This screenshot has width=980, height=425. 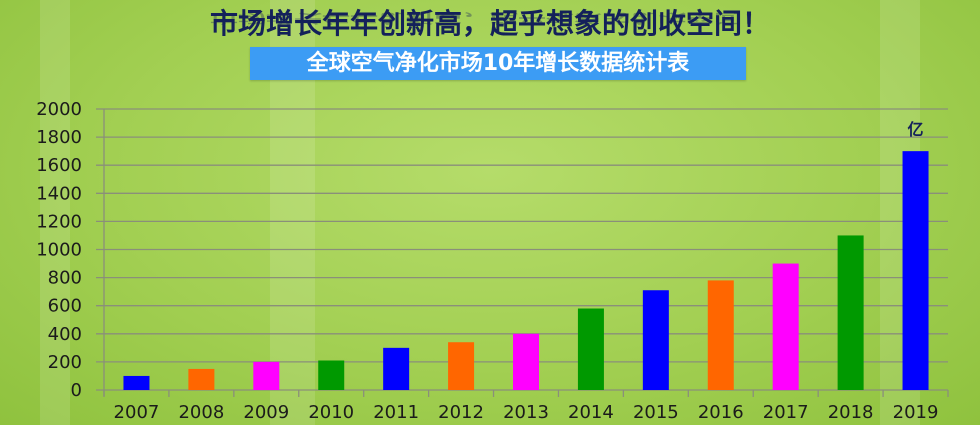 What do you see at coordinates (137, 412) in the screenshot?
I see `x-tick-label: 2007` at bounding box center [137, 412].